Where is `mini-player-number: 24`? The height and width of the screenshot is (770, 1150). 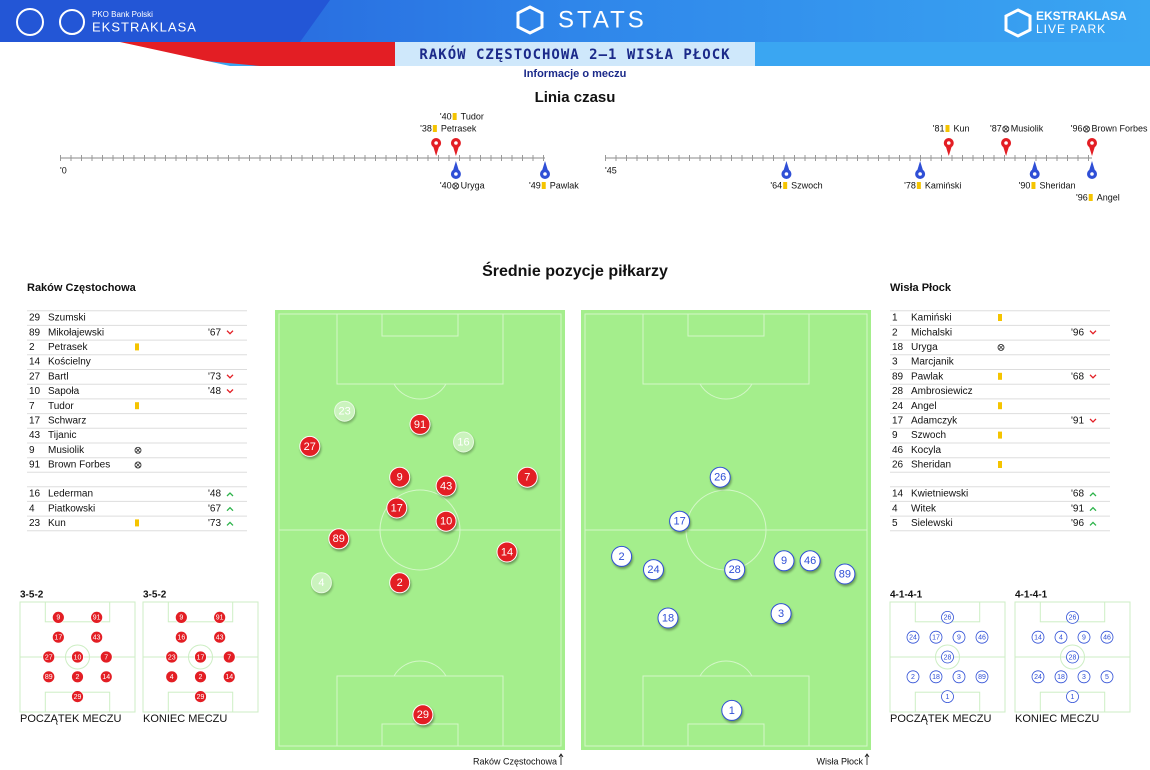 mini-player-number: 24 is located at coordinates (913, 638).